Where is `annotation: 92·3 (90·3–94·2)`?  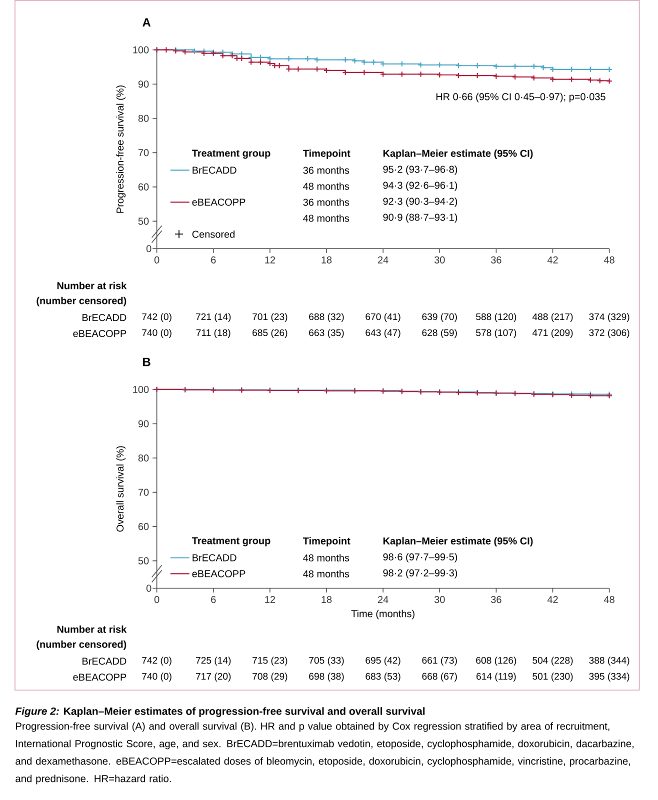
annotation: 92·3 (90·3–94·2) is located at coordinates (420, 202).